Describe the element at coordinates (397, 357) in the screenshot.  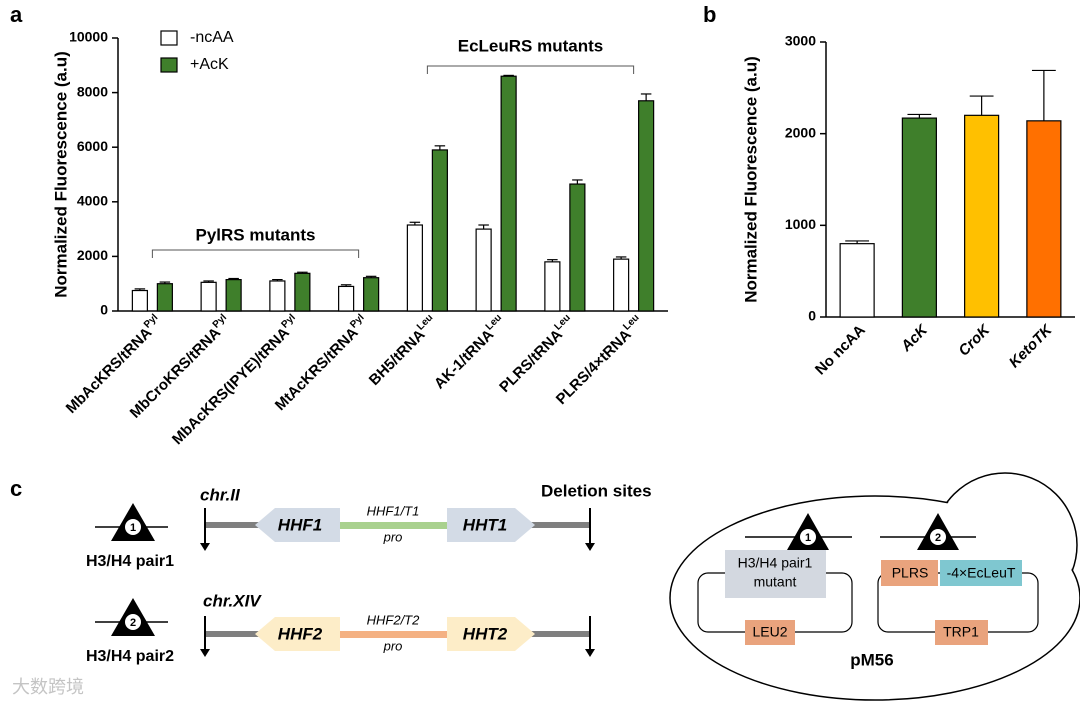
I see `category-name: BH5/tRNA` at that location.